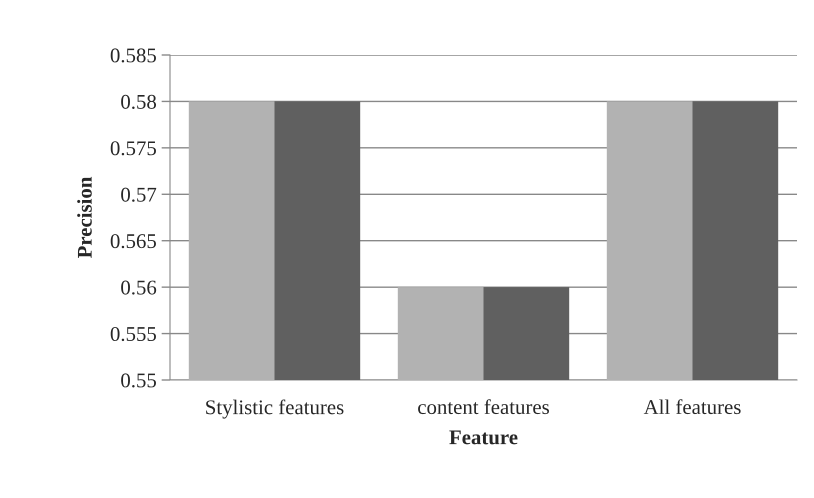  I want to click on y-tick-label: 0.565, so click(133, 241).